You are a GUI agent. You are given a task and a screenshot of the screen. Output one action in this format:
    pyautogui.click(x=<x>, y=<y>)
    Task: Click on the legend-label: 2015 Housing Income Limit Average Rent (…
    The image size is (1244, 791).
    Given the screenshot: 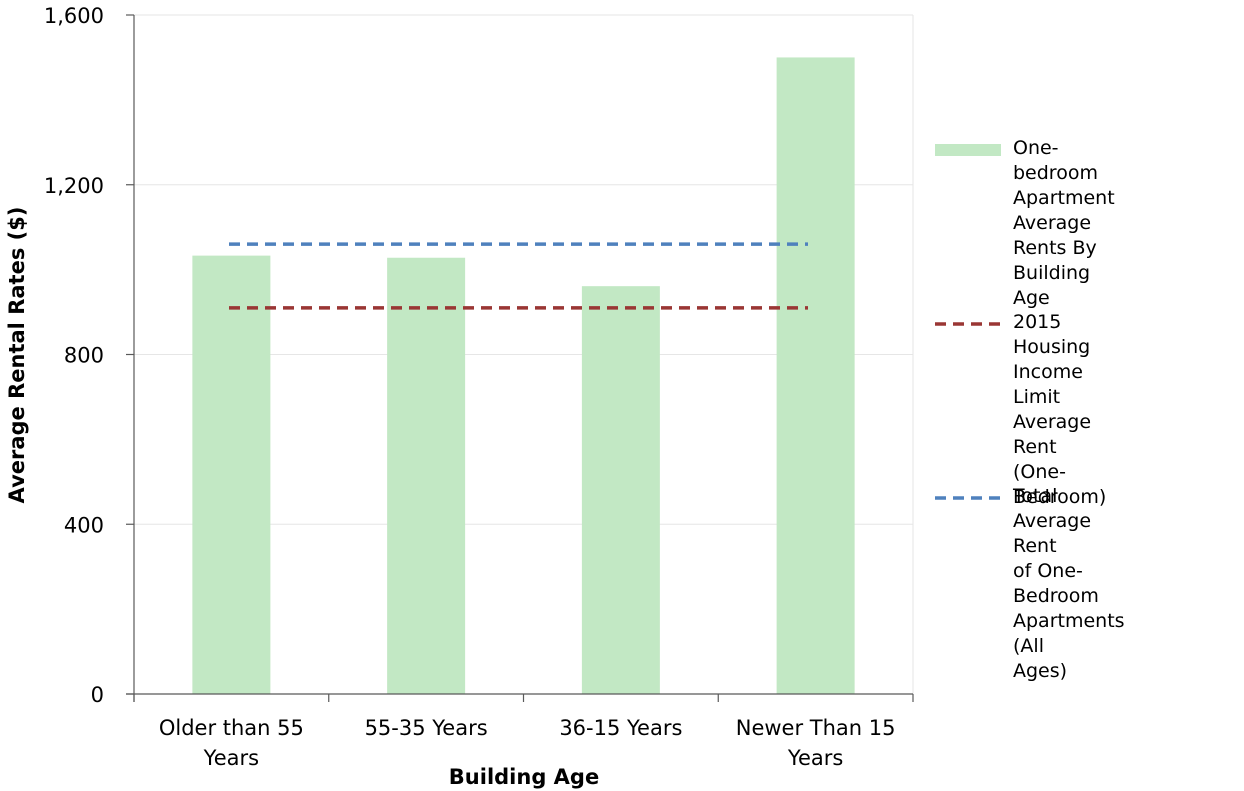 What is the action you would take?
    pyautogui.click(x=1060, y=409)
    